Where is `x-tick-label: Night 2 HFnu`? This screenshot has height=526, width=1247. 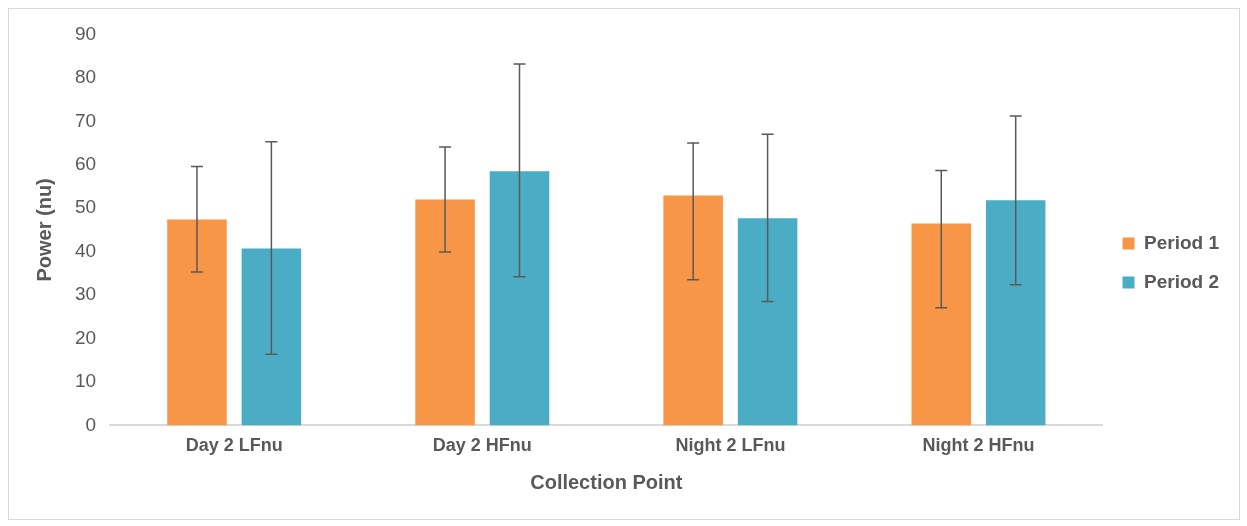 x-tick-label: Night 2 HFnu is located at coordinates (978, 445).